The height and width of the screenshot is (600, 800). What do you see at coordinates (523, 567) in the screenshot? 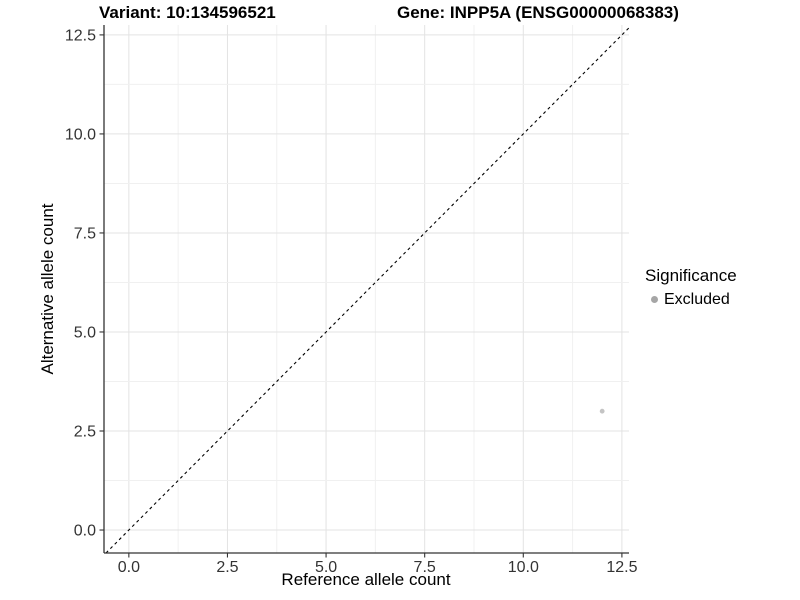
I see `x-tick-label: 10.0` at bounding box center [523, 567].